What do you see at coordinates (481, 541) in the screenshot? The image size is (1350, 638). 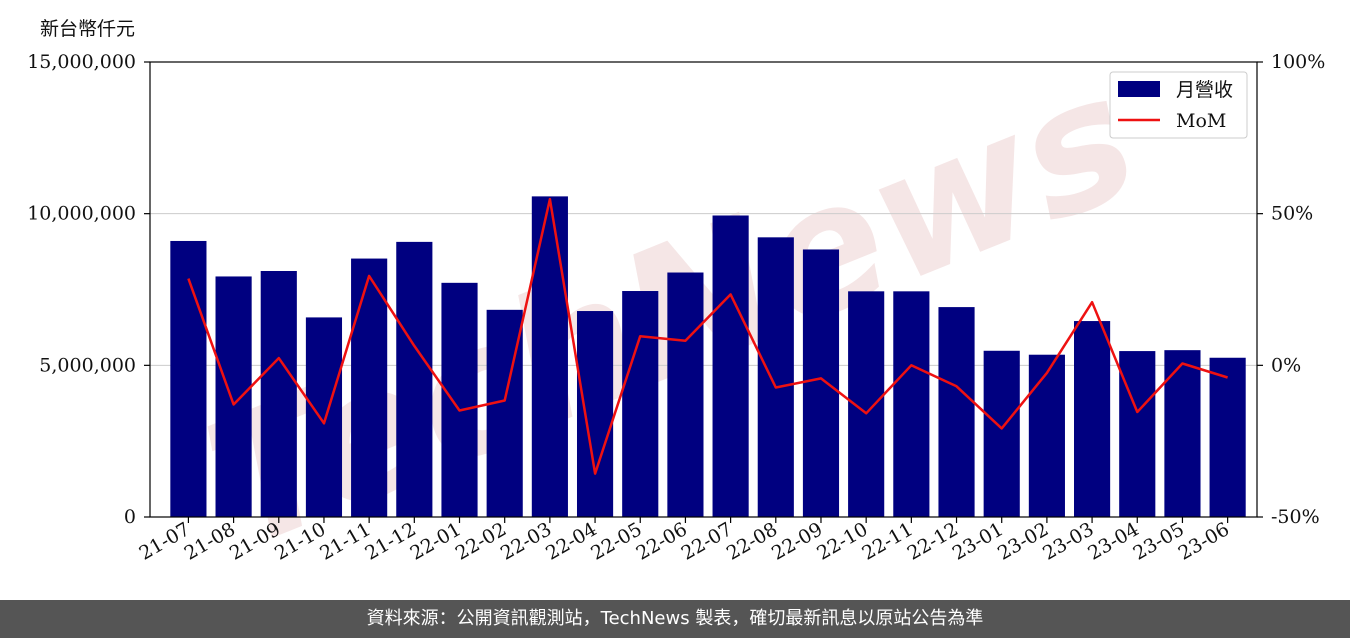 I see `x-tick-label: 22-02` at bounding box center [481, 541].